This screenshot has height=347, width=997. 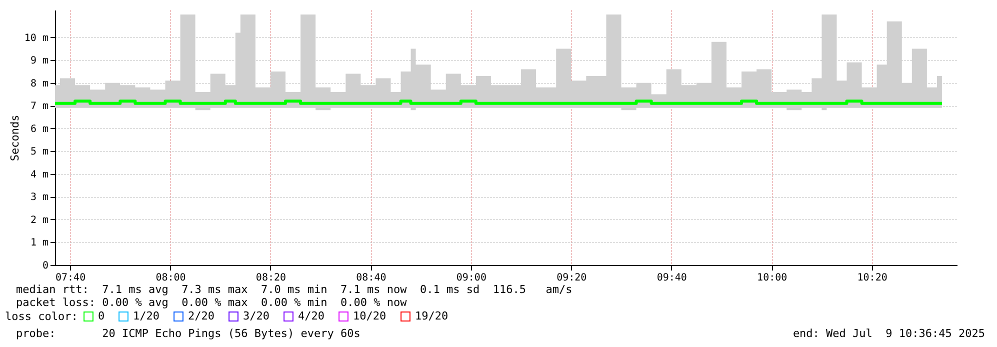 I want to click on x-tick-label: 10:00, so click(x=772, y=278).